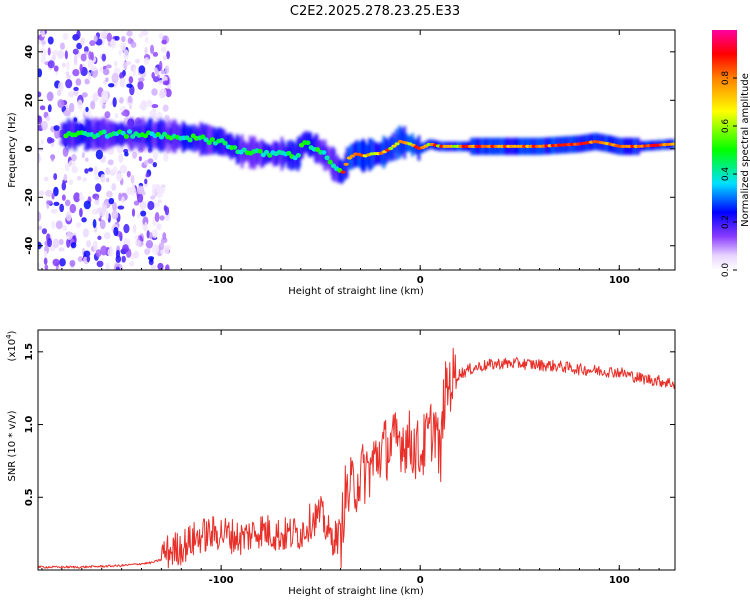 The image size is (750, 600). What do you see at coordinates (29, 148) in the screenshot?
I see `y-tick-label: 0` at bounding box center [29, 148].